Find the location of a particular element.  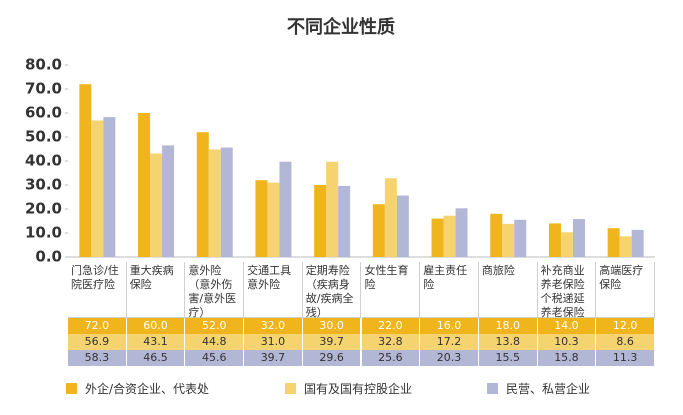

table-value: 20.3 is located at coordinates (449, 358).